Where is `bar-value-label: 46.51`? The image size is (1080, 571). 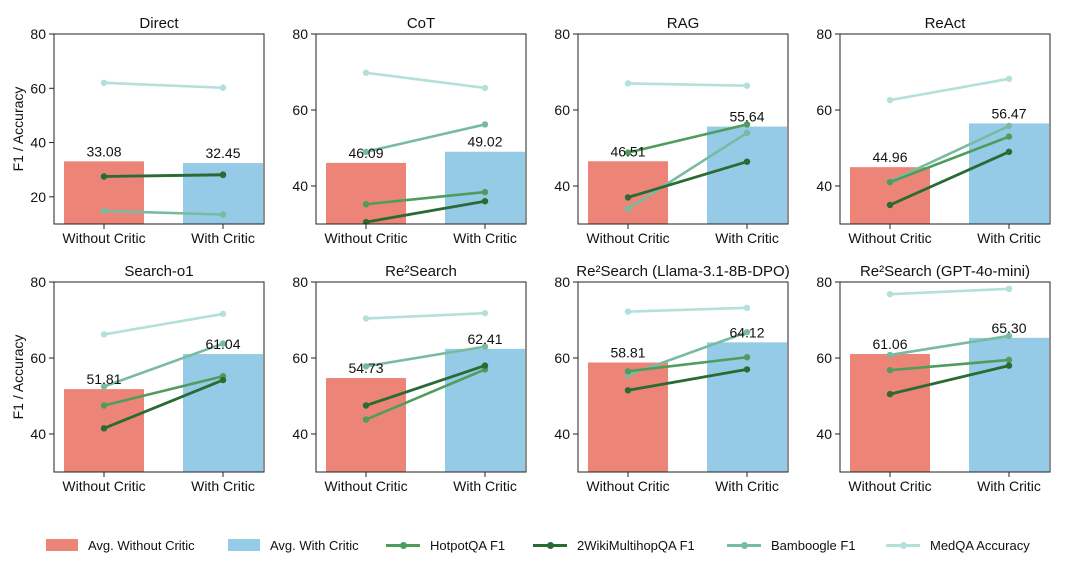
bar-value-label: 46.51 is located at coordinates (627, 151).